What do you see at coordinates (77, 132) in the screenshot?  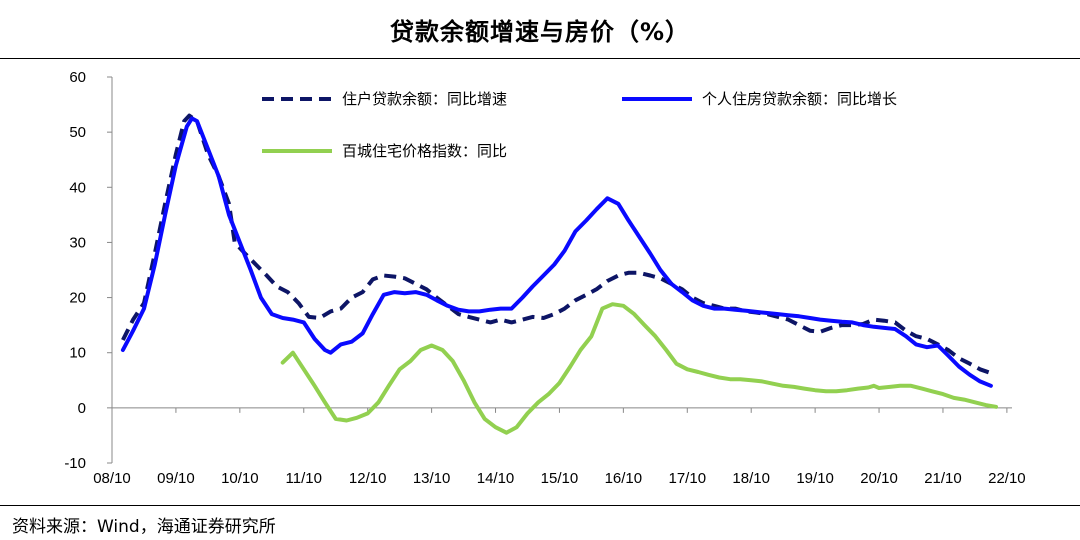 I see `y-tick-label: 50` at bounding box center [77, 132].